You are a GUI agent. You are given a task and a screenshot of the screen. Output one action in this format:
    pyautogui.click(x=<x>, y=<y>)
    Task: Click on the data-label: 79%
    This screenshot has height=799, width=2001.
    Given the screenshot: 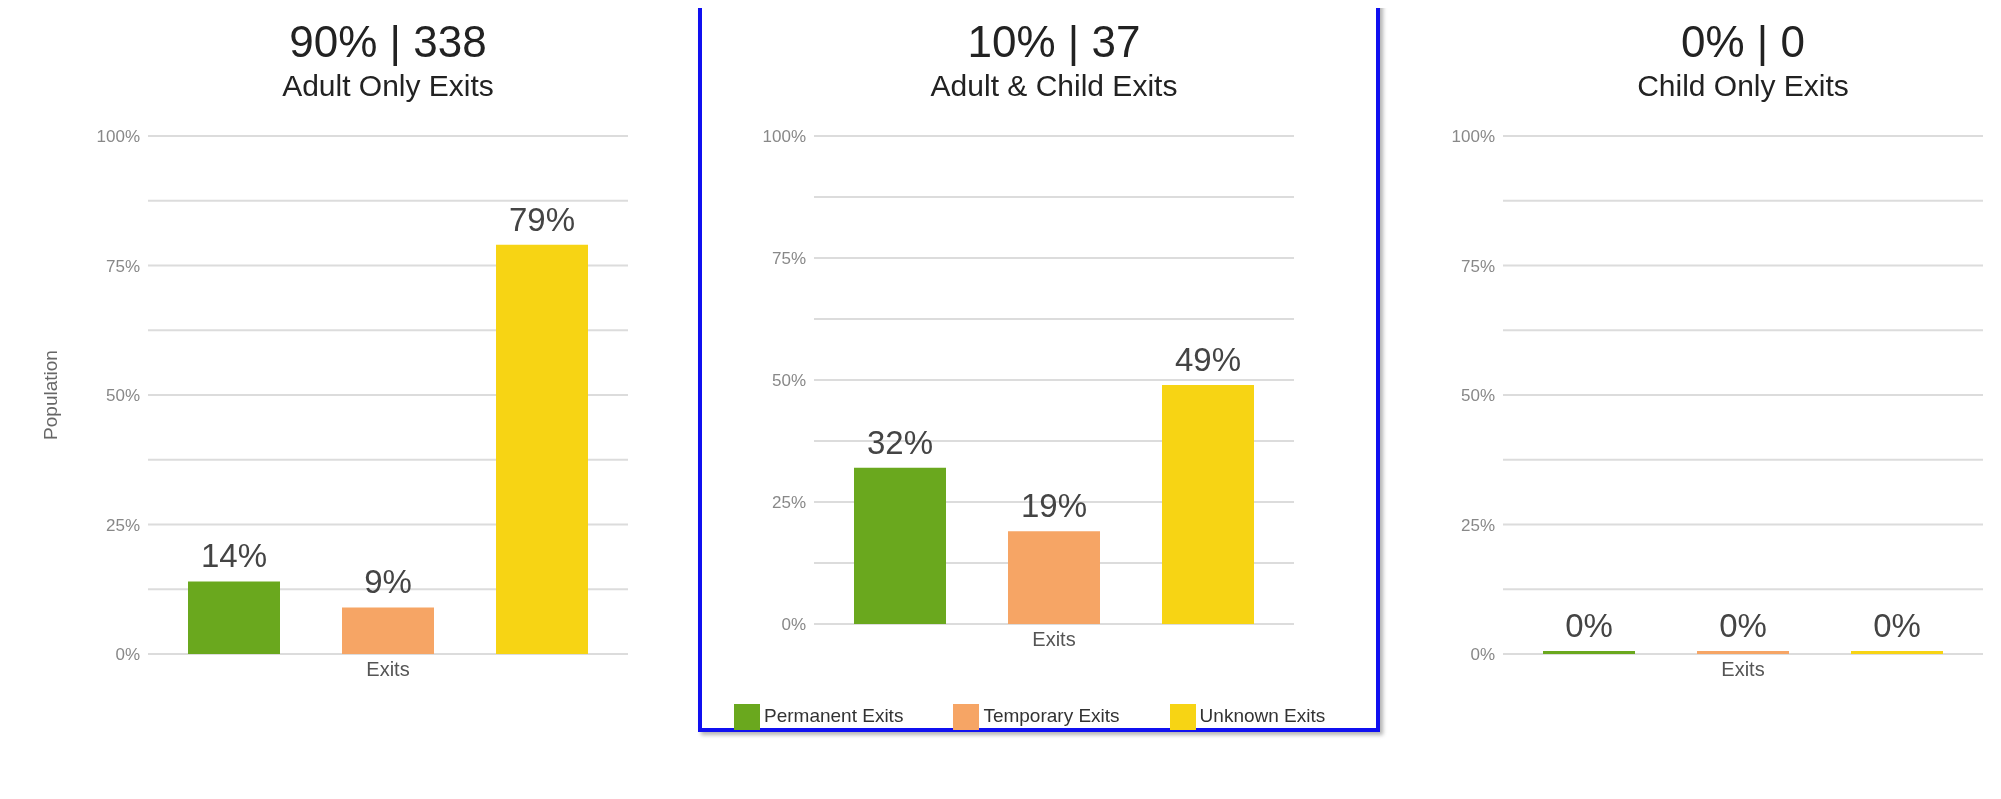 What is the action you would take?
    pyautogui.click(x=542, y=219)
    